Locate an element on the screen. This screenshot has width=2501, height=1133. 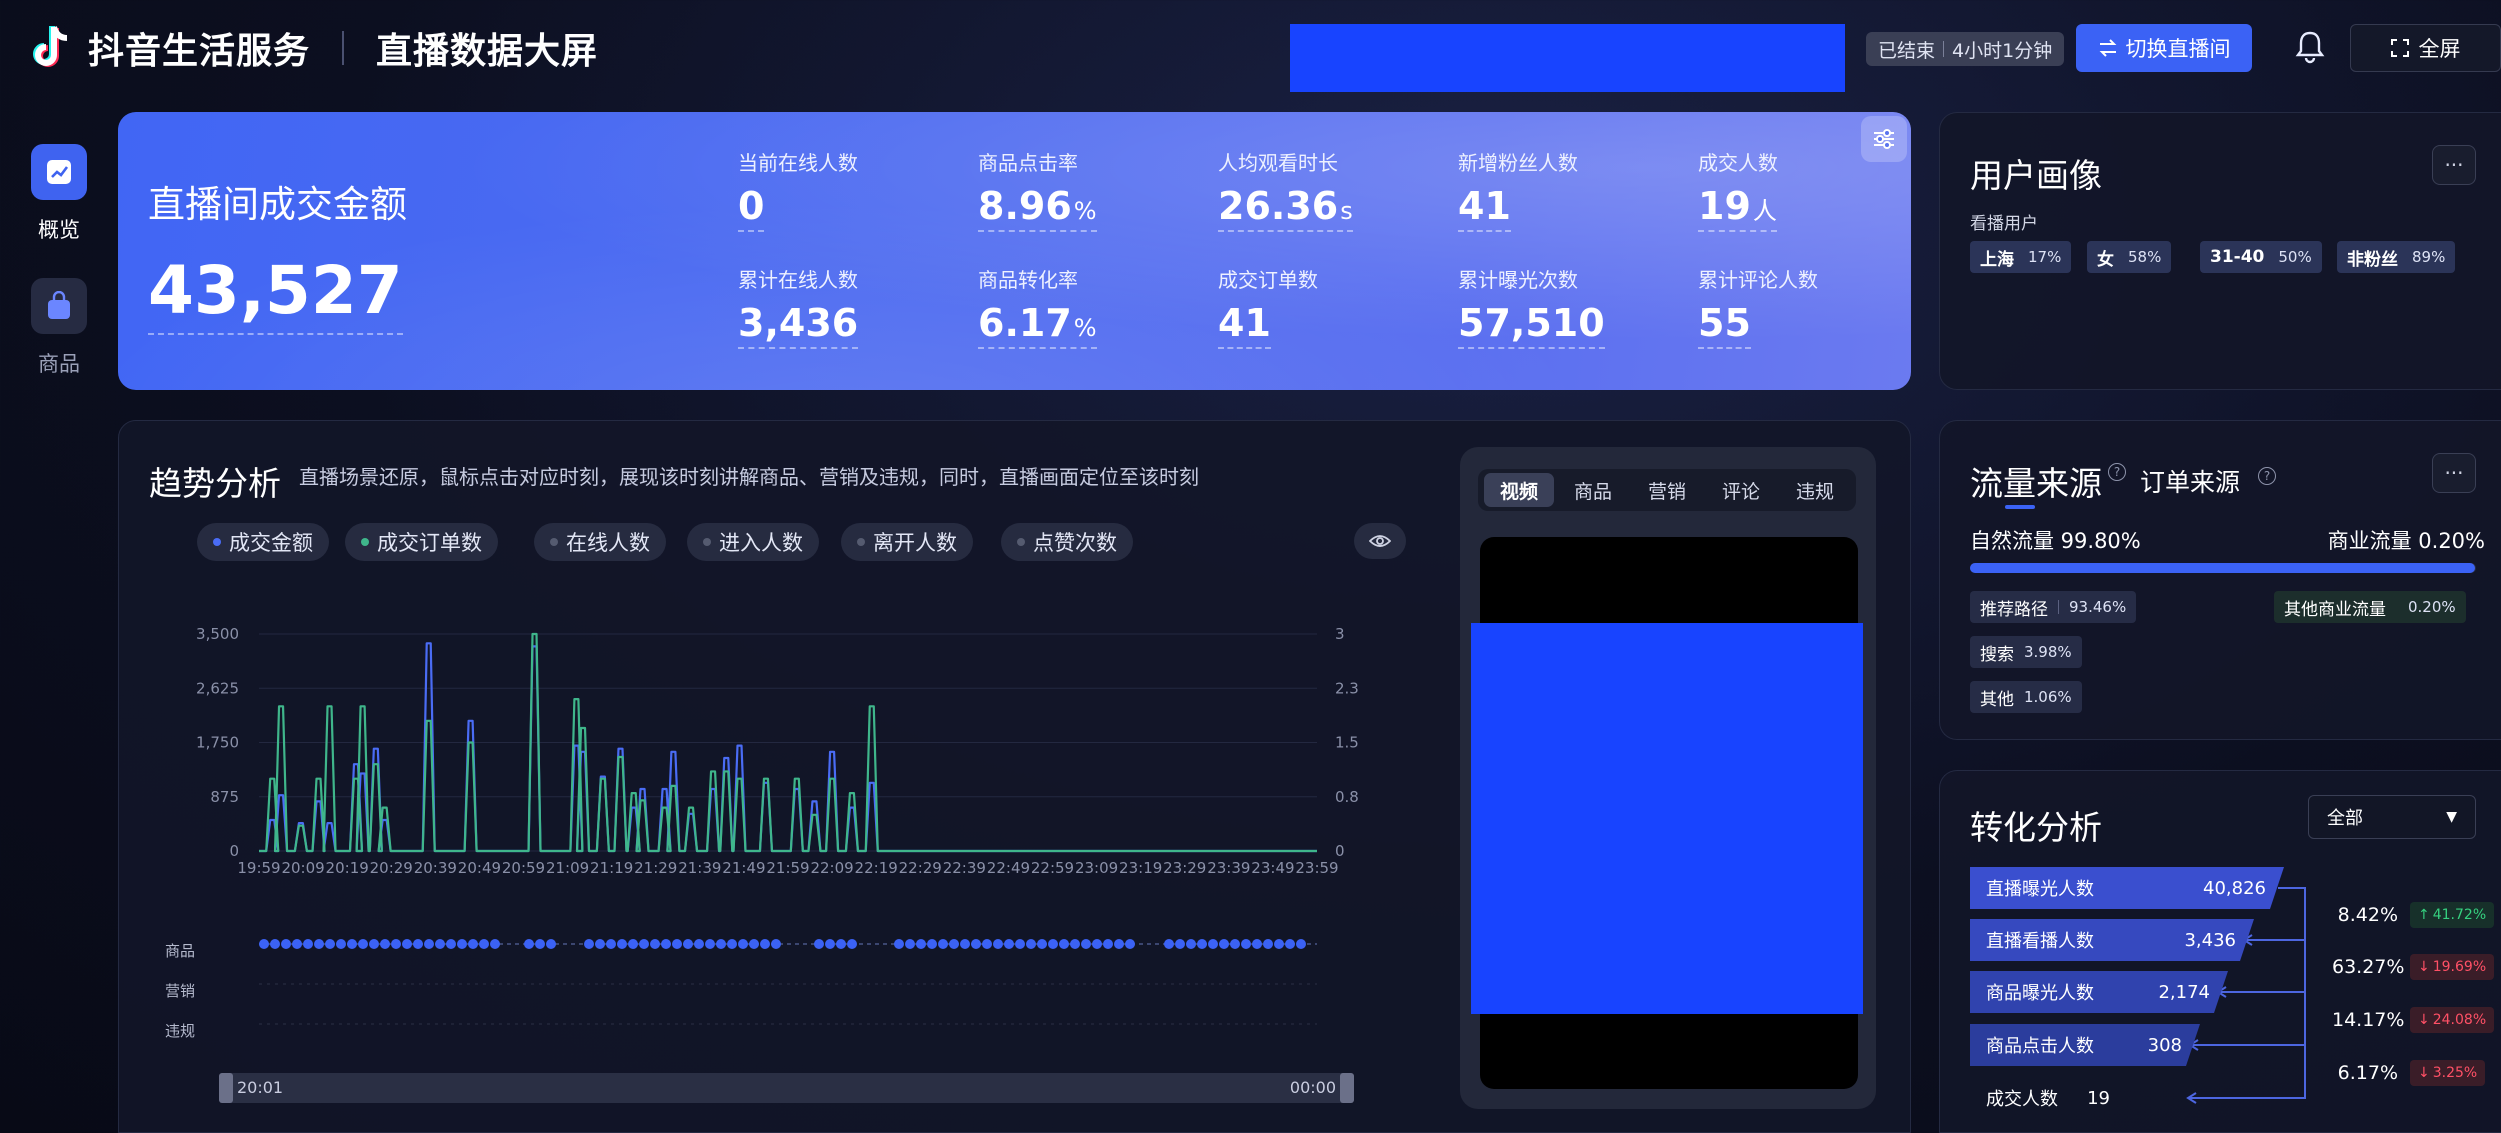
toggle-visibility-button is located at coordinates (1380, 541).